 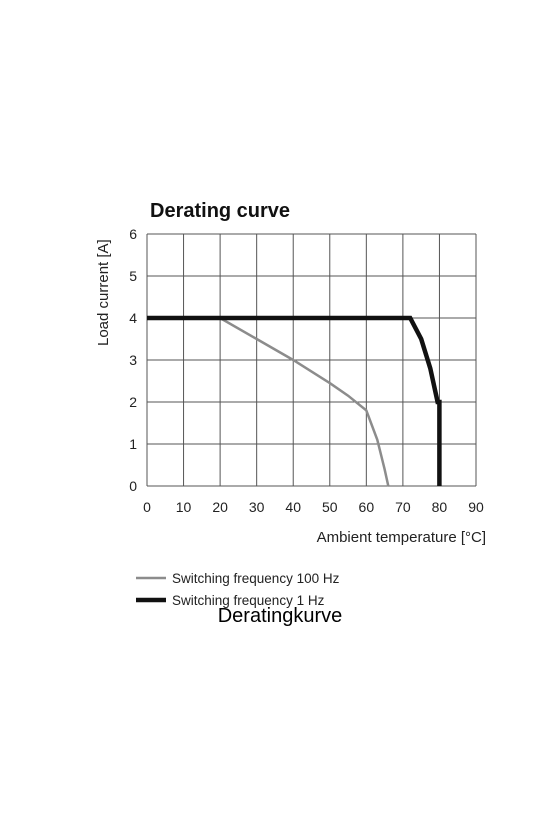 What do you see at coordinates (133, 234) in the screenshot?
I see `y-tick-label: 6` at bounding box center [133, 234].